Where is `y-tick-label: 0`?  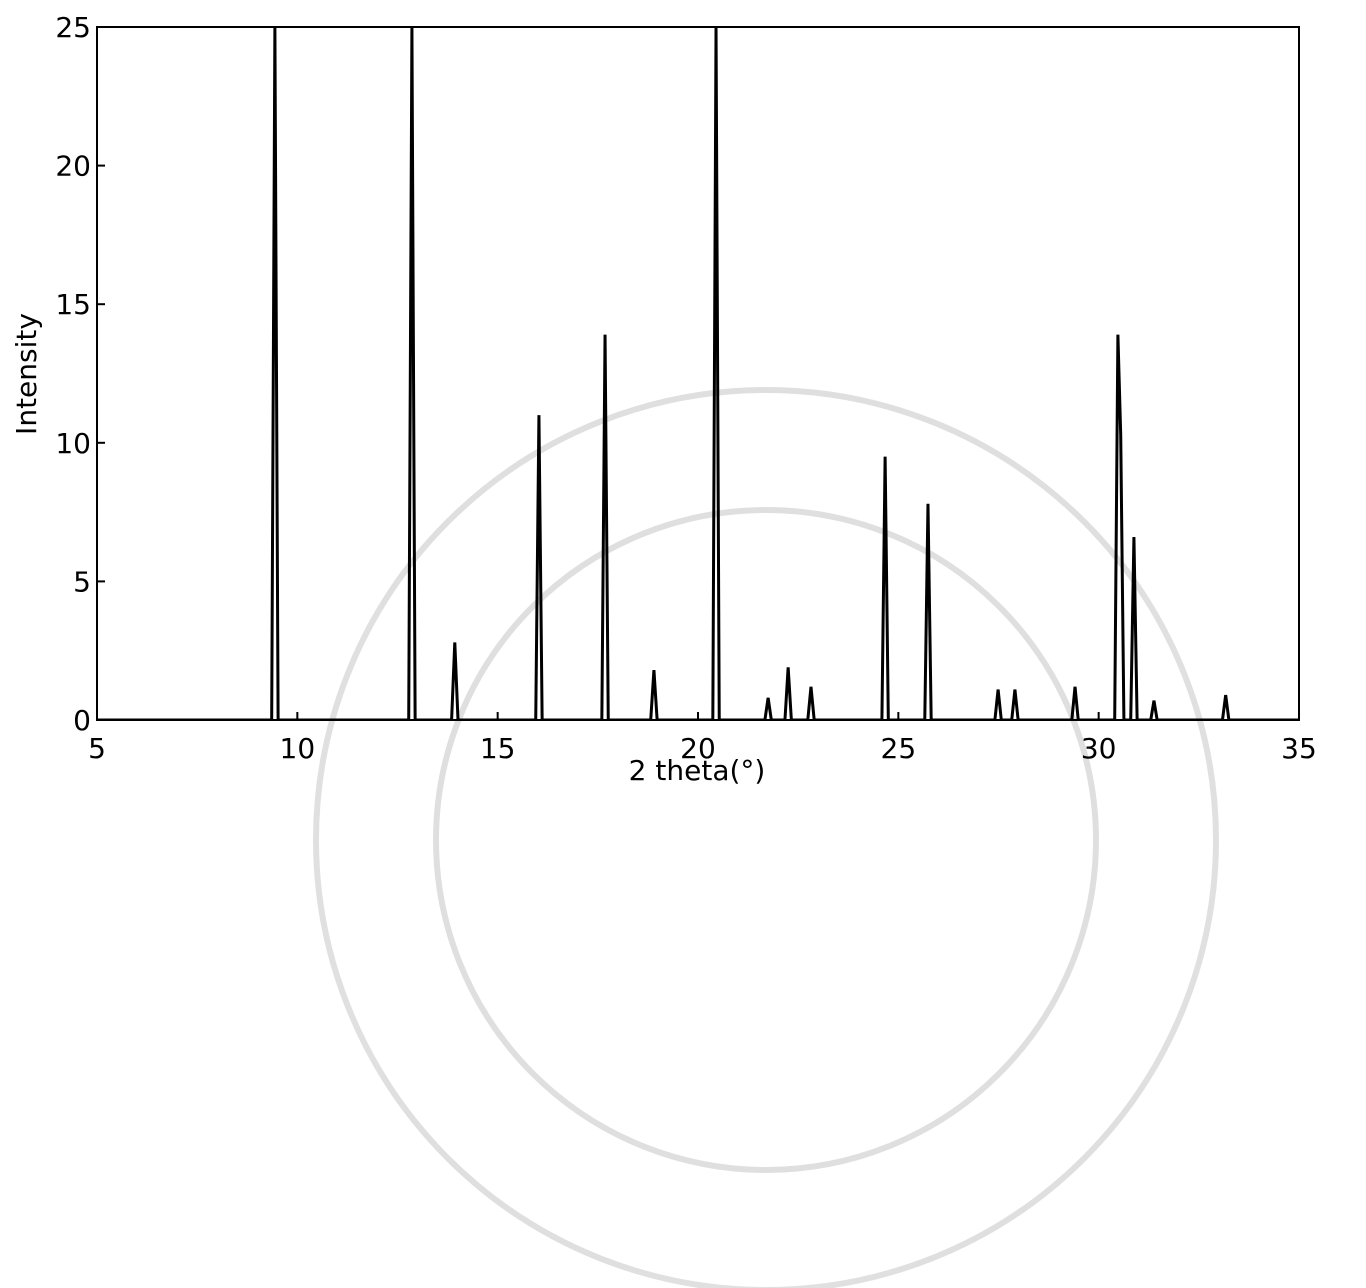
y-tick-label: 0 is located at coordinates (82, 720).